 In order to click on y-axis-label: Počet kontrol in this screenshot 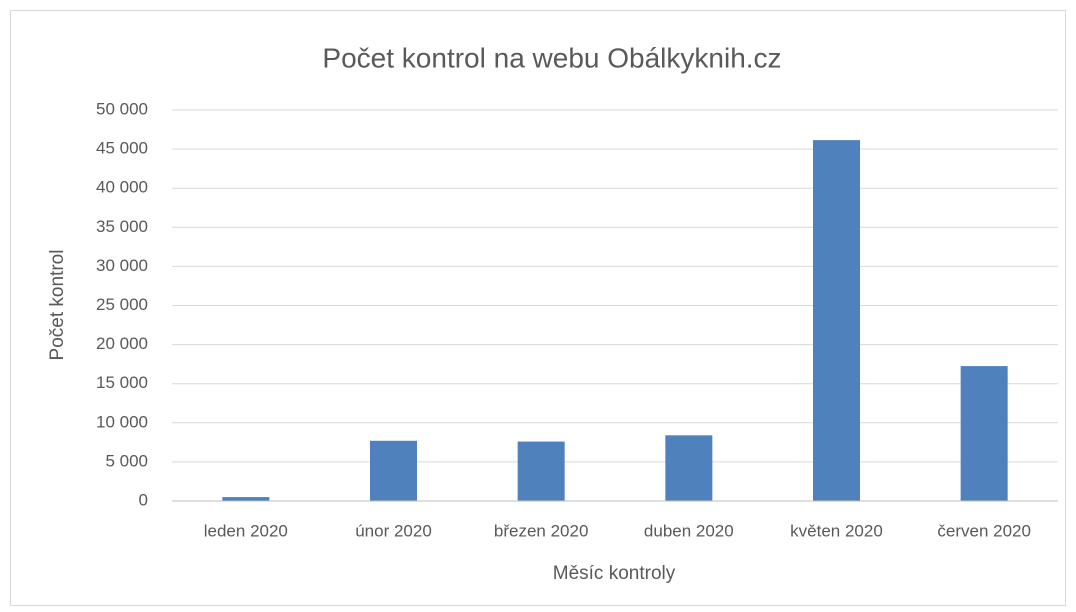, I will do `click(57, 305)`.